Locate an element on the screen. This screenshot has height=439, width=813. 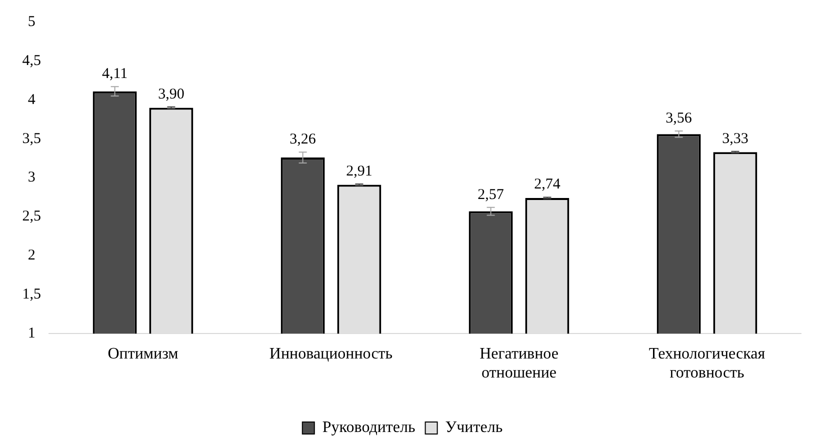
y-tick-label: 4,5 is located at coordinates (31, 60).